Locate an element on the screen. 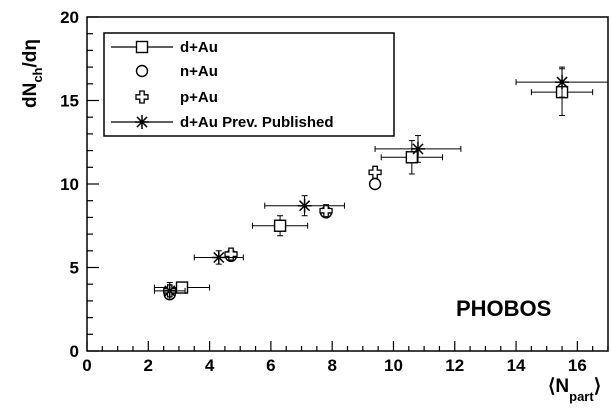  x-axis-label: ⟨Npart⟩ is located at coordinates (574, 390).